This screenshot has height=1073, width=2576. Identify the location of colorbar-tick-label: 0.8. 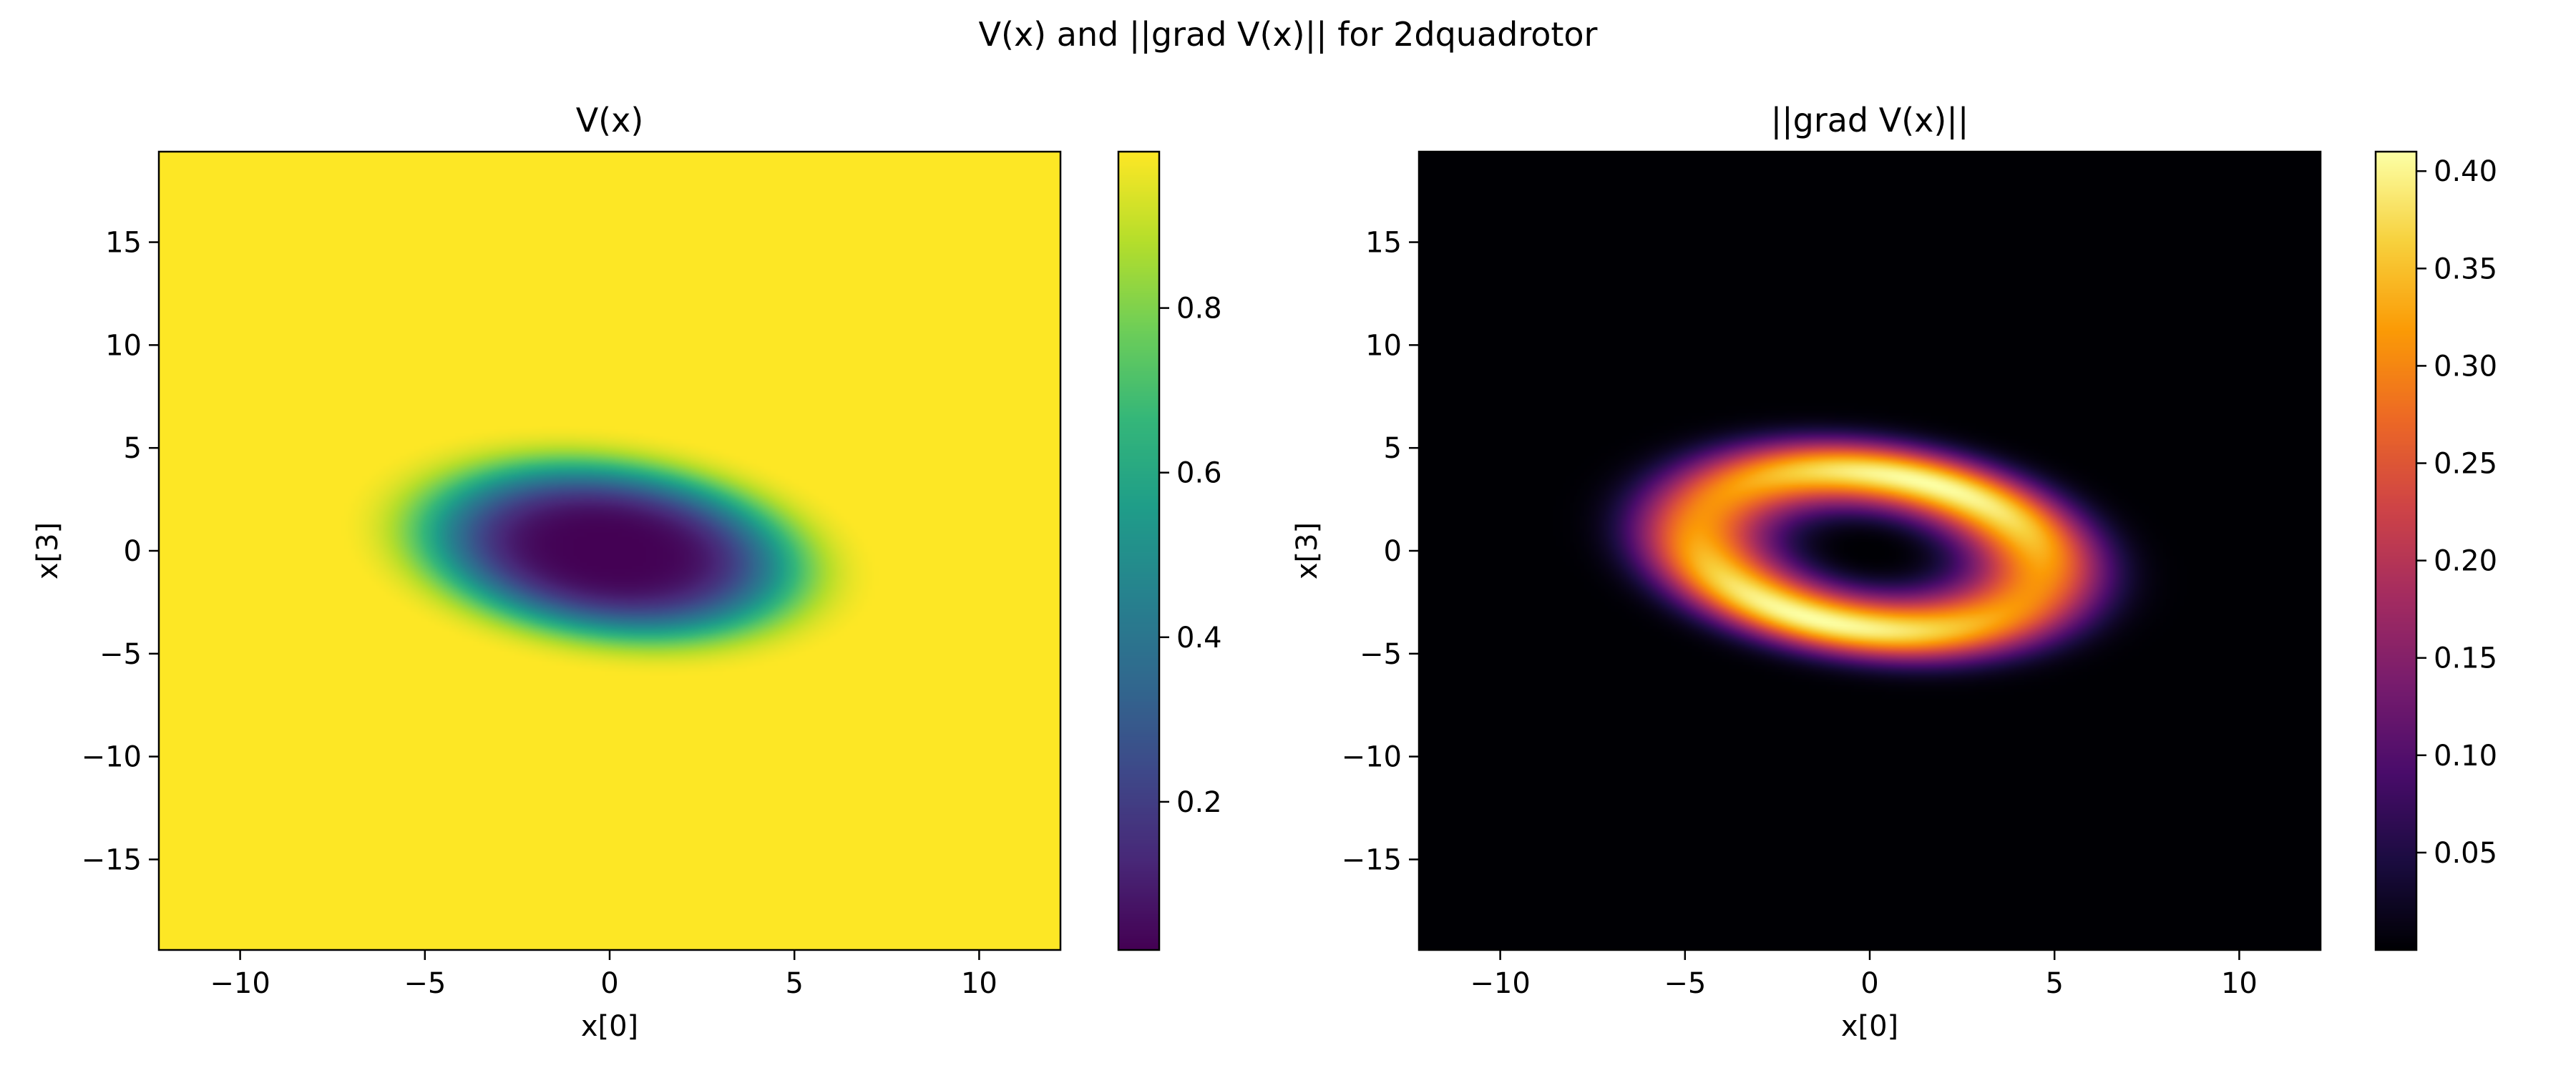
(1199, 309).